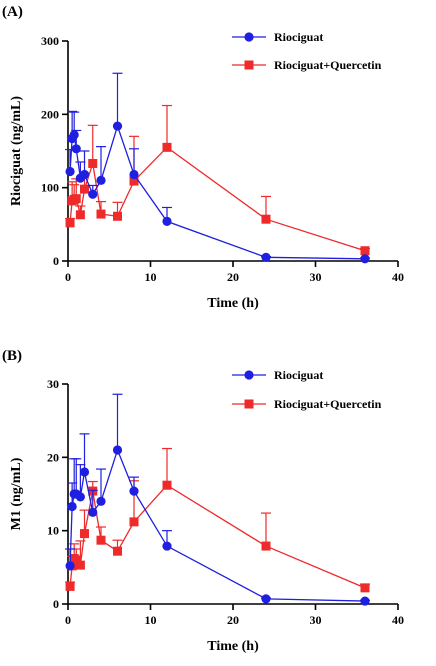  I want to click on panel-label: (A), so click(12, 12).